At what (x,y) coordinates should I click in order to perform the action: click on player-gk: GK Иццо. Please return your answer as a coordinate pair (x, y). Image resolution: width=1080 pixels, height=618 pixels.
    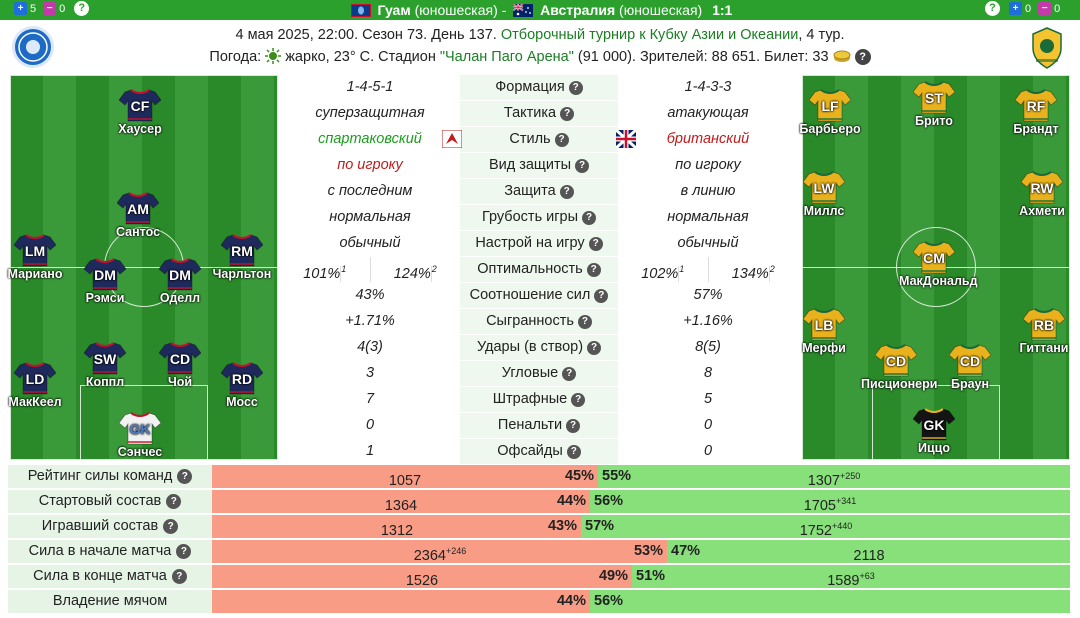
    Looking at the image, I should click on (934, 431).